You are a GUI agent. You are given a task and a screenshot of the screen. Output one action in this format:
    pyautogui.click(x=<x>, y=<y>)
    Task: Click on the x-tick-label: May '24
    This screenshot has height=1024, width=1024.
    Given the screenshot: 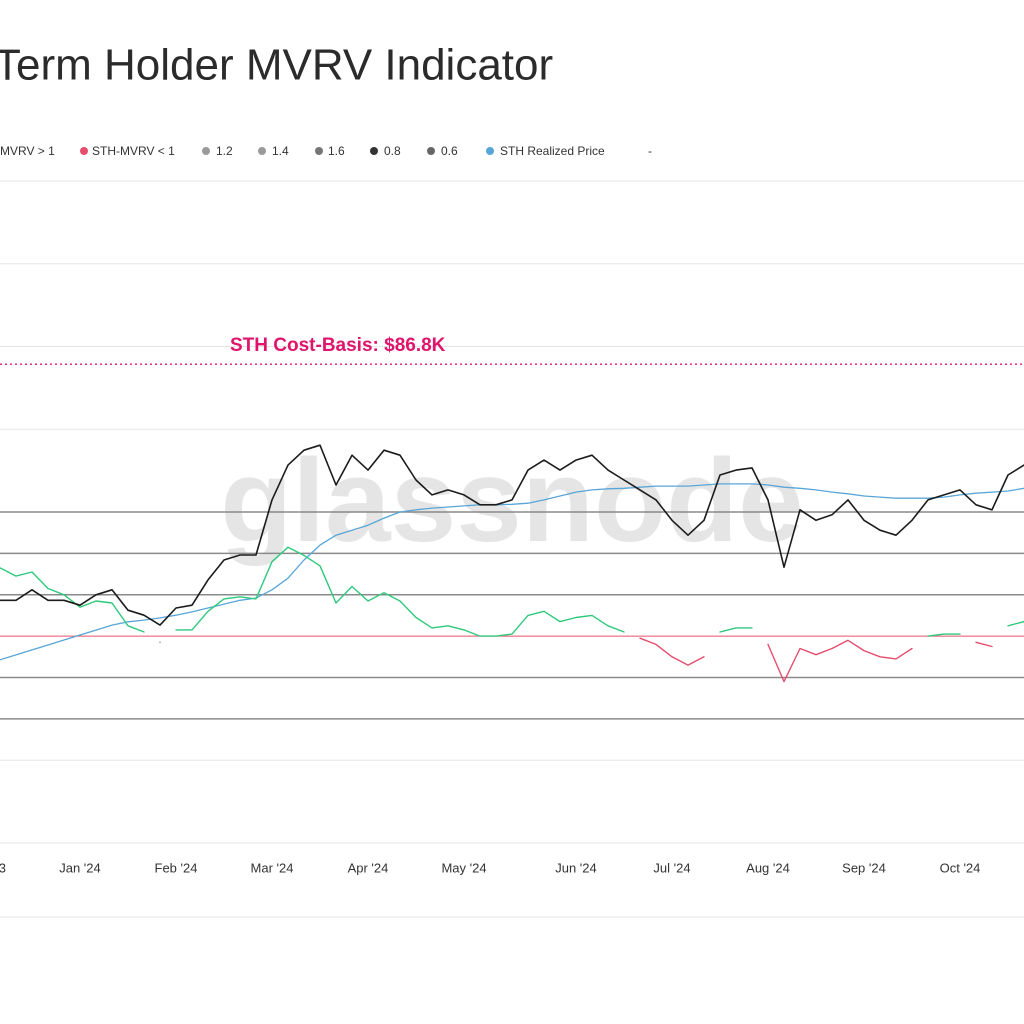 What is the action you would take?
    pyautogui.click(x=463, y=867)
    